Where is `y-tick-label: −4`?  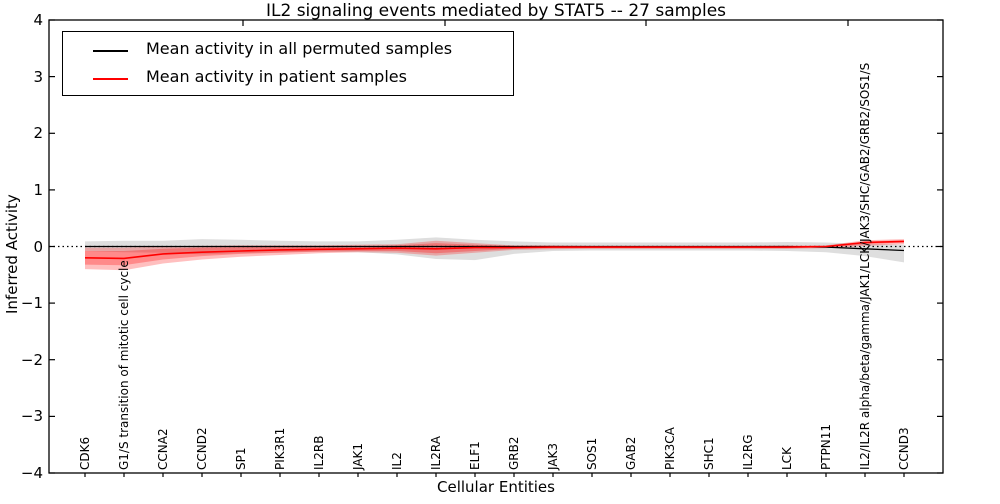
y-tick-label: −4 is located at coordinates (31, 473).